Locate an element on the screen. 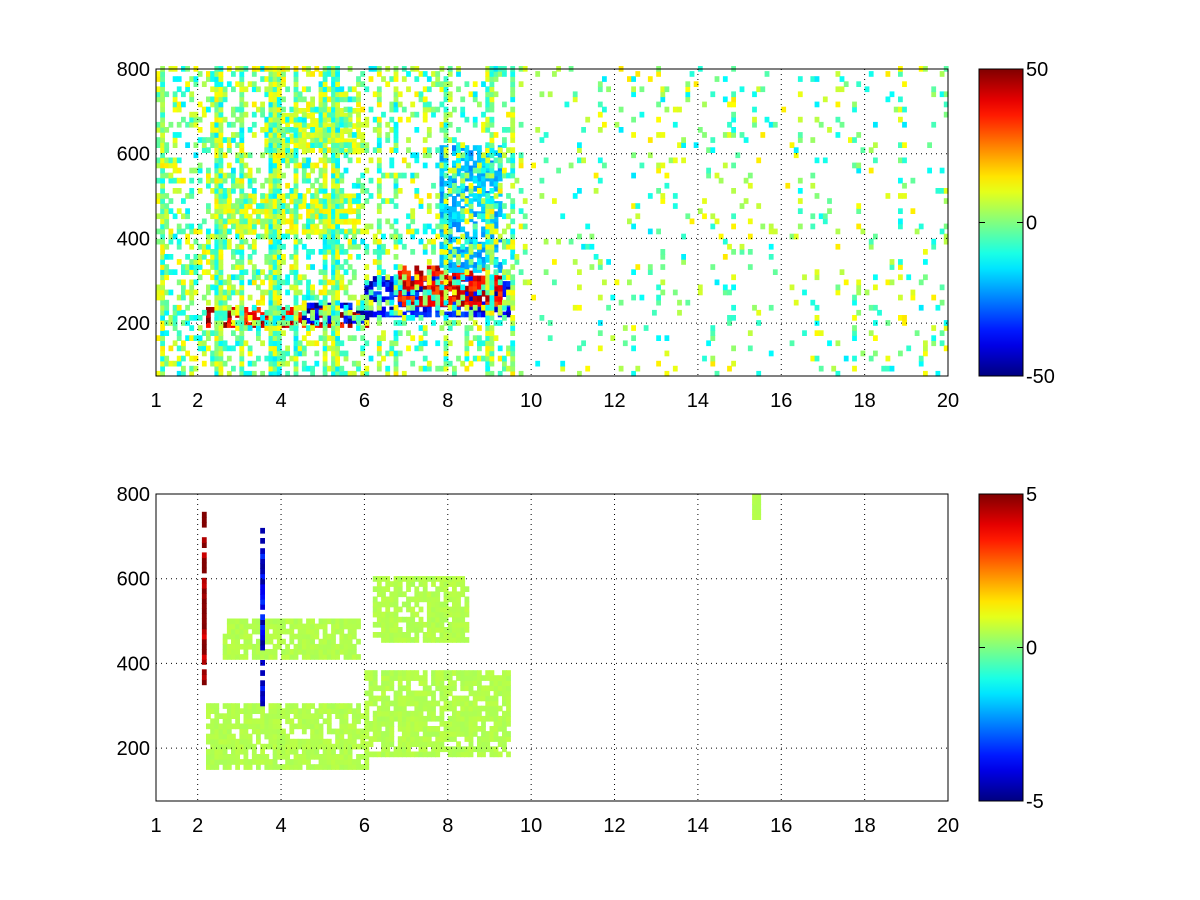 Image resolution: width=1200 pixels, height=900 pixels. x-tick-label: 1 is located at coordinates (155, 401).